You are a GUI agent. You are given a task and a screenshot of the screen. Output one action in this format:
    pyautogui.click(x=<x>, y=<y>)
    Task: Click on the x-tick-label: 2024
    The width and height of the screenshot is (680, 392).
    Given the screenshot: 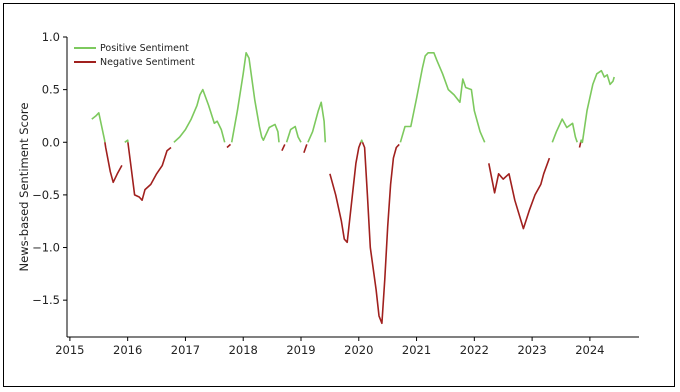 What is the action you would take?
    pyautogui.click(x=589, y=350)
    